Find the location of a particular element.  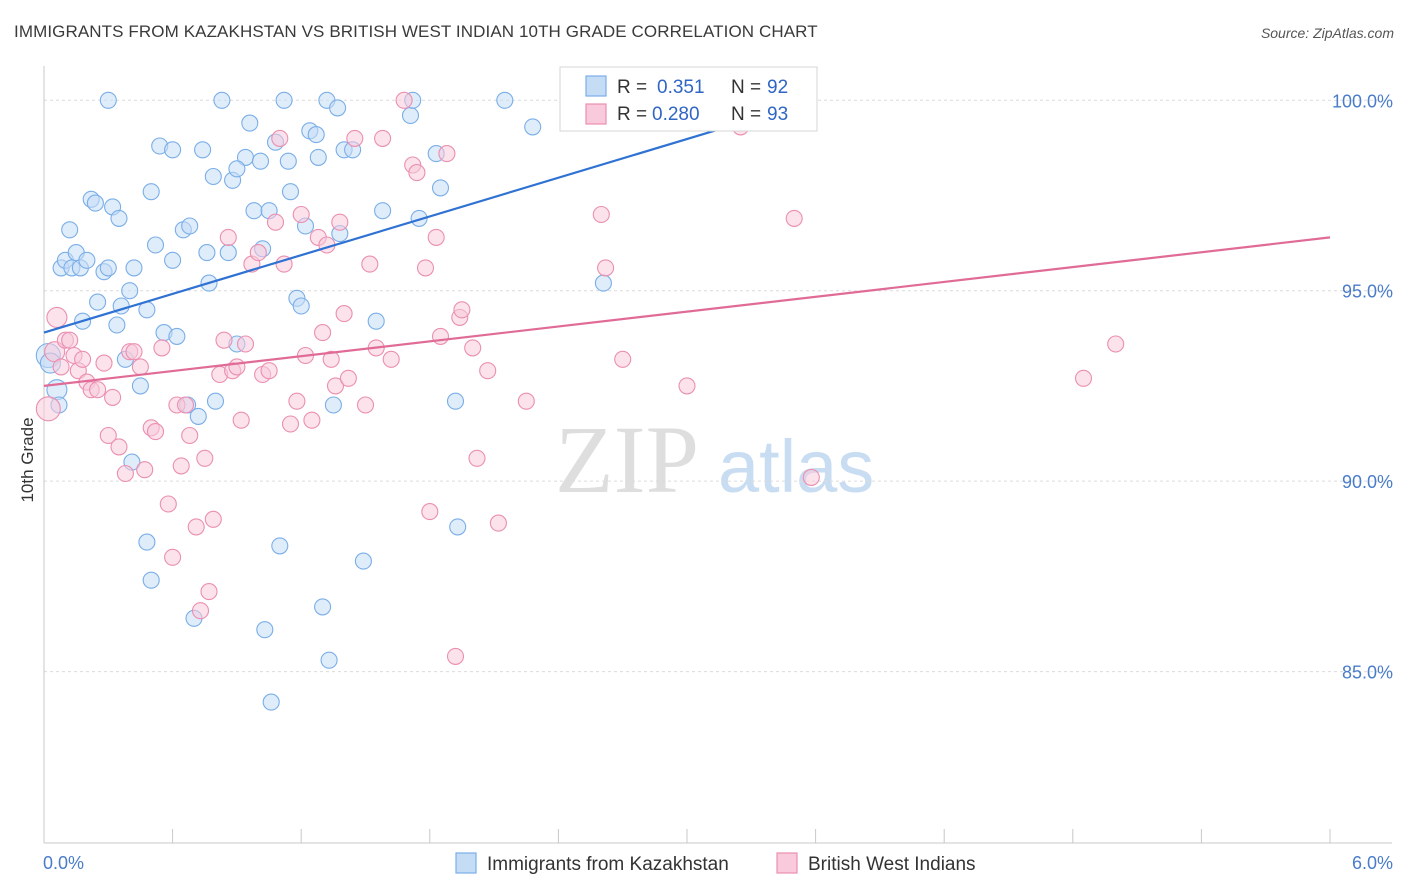

legend-swatch-british-west-indians is located at coordinates (596, 114).